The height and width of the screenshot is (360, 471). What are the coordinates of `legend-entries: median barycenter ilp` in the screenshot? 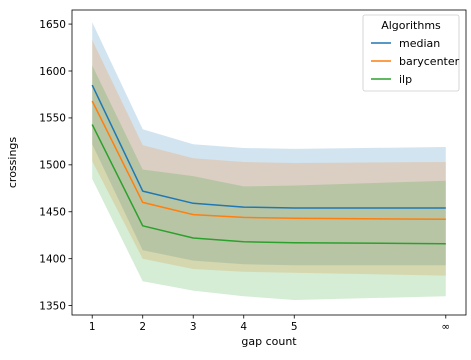 It's located at (415, 61).